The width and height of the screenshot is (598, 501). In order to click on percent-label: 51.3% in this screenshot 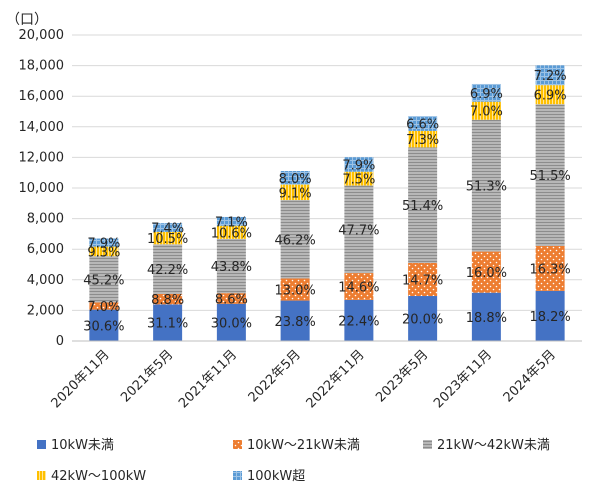, I will do `click(486, 187)`.